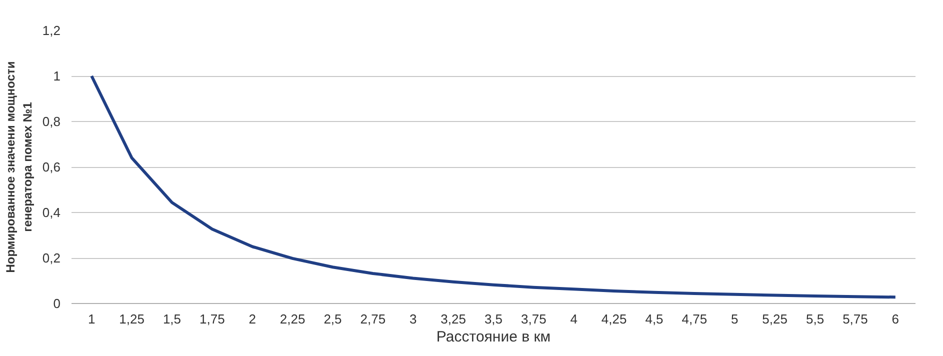 The width and height of the screenshot is (943, 356). What do you see at coordinates (533, 319) in the screenshot?
I see `x-tick-label: 3,75` at bounding box center [533, 319].